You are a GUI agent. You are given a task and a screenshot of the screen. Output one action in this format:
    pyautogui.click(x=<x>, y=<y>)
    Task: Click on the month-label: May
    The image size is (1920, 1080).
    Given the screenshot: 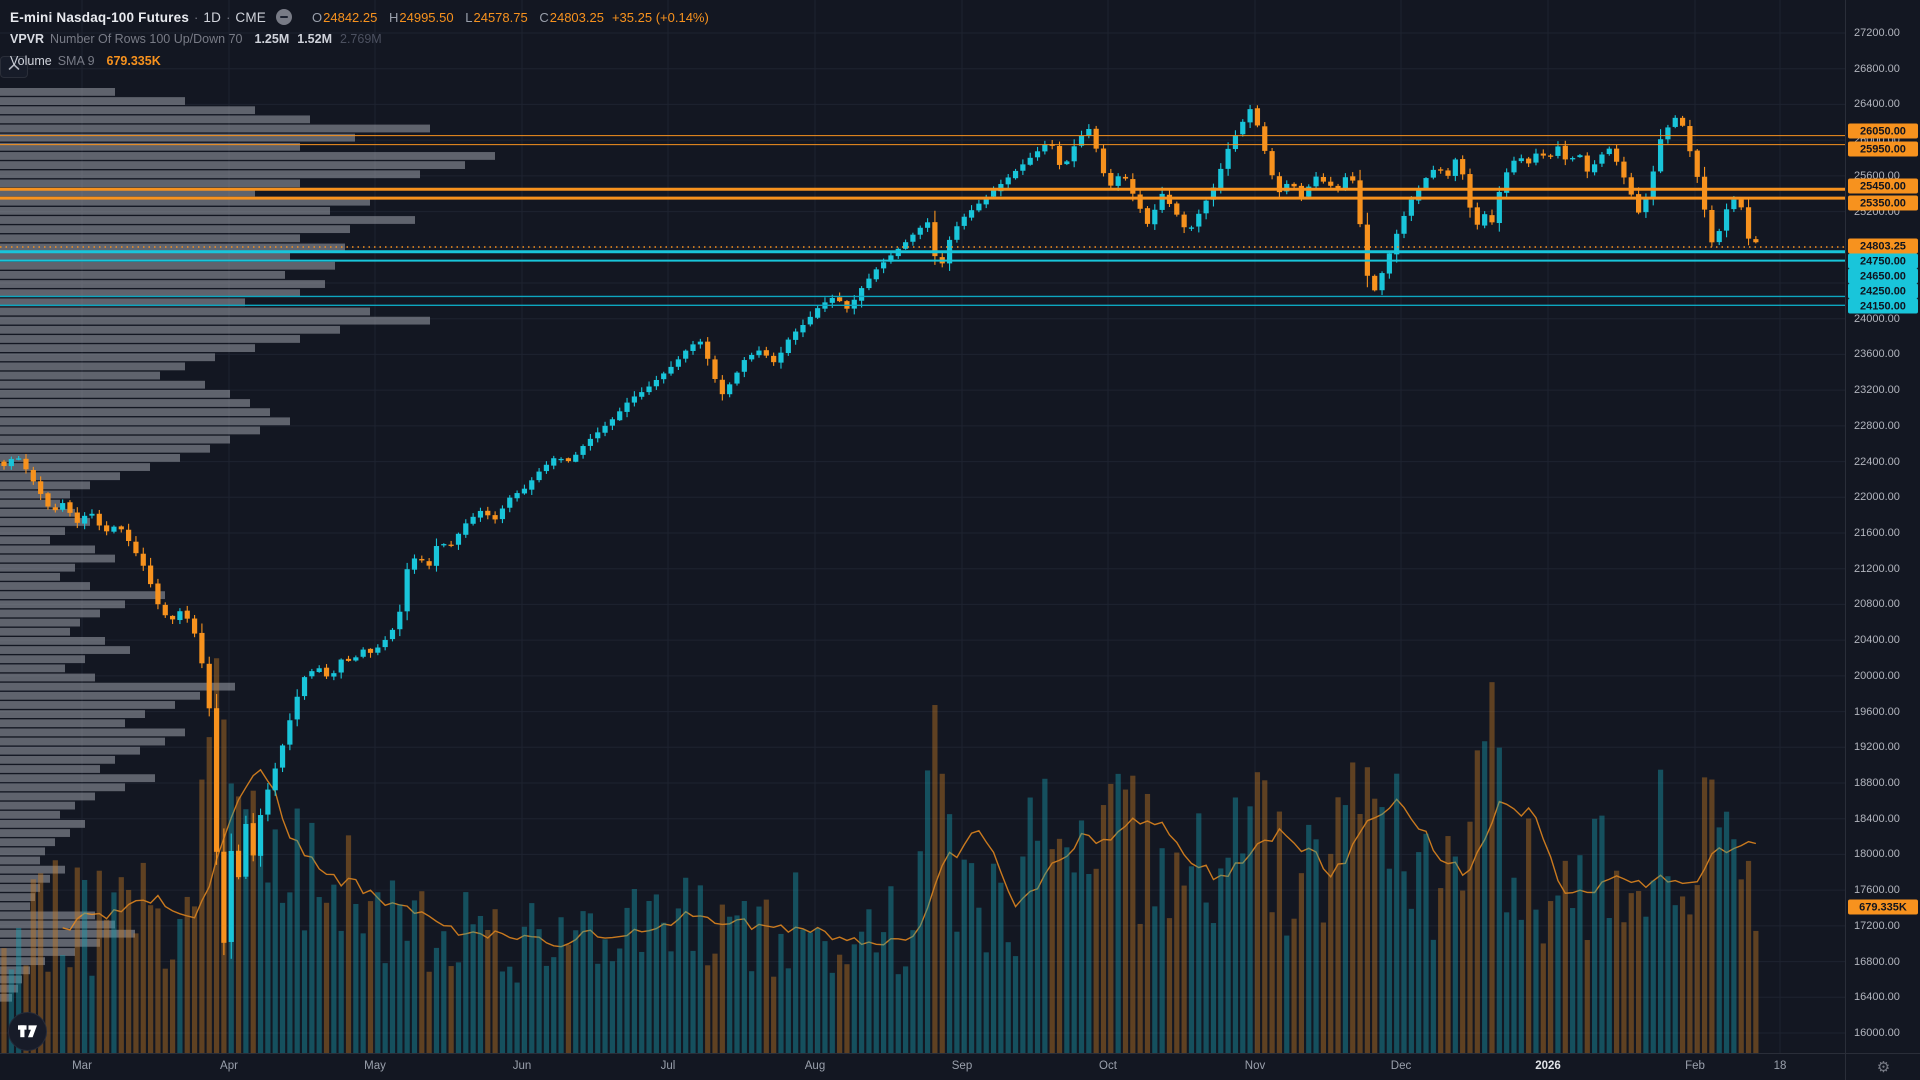 What is the action you would take?
    pyautogui.click(x=375, y=1066)
    